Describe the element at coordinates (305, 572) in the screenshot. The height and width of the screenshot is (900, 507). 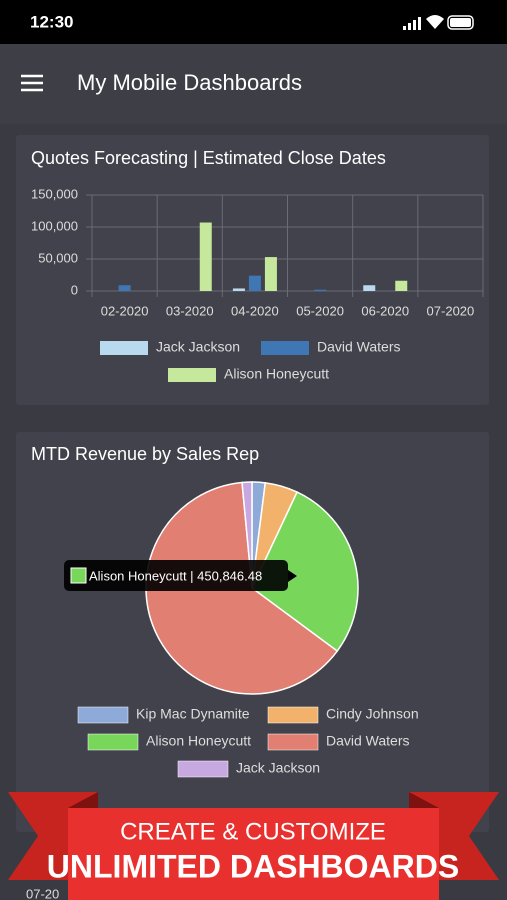
I see `pie-slice` at that location.